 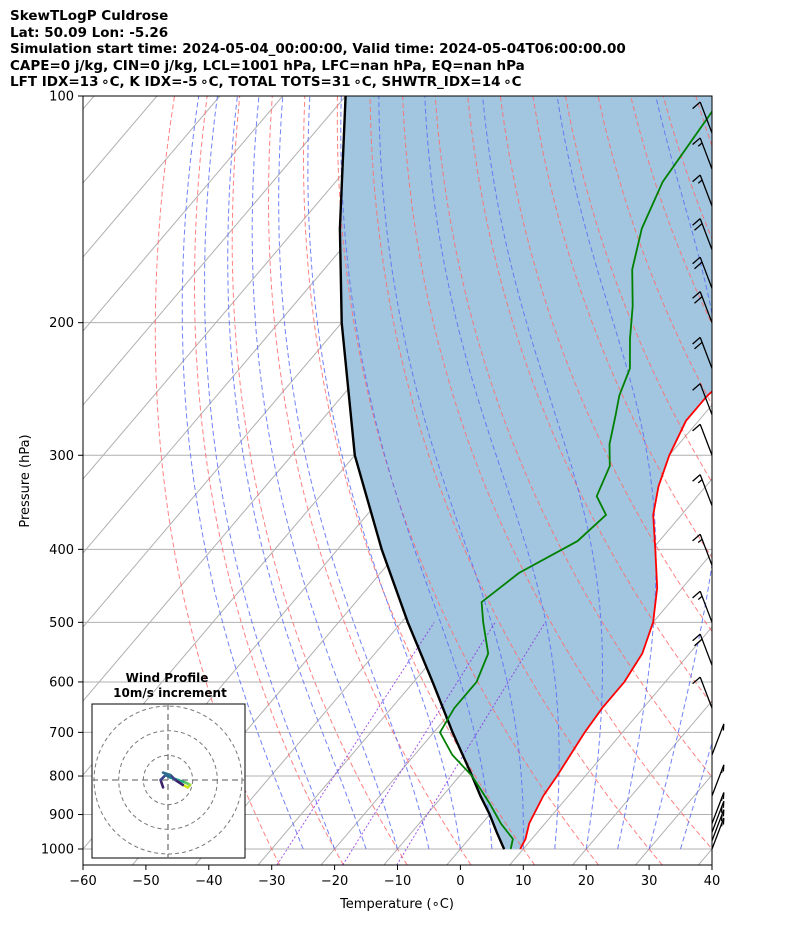 I want to click on x-tick-label: 20, so click(x=586, y=881).